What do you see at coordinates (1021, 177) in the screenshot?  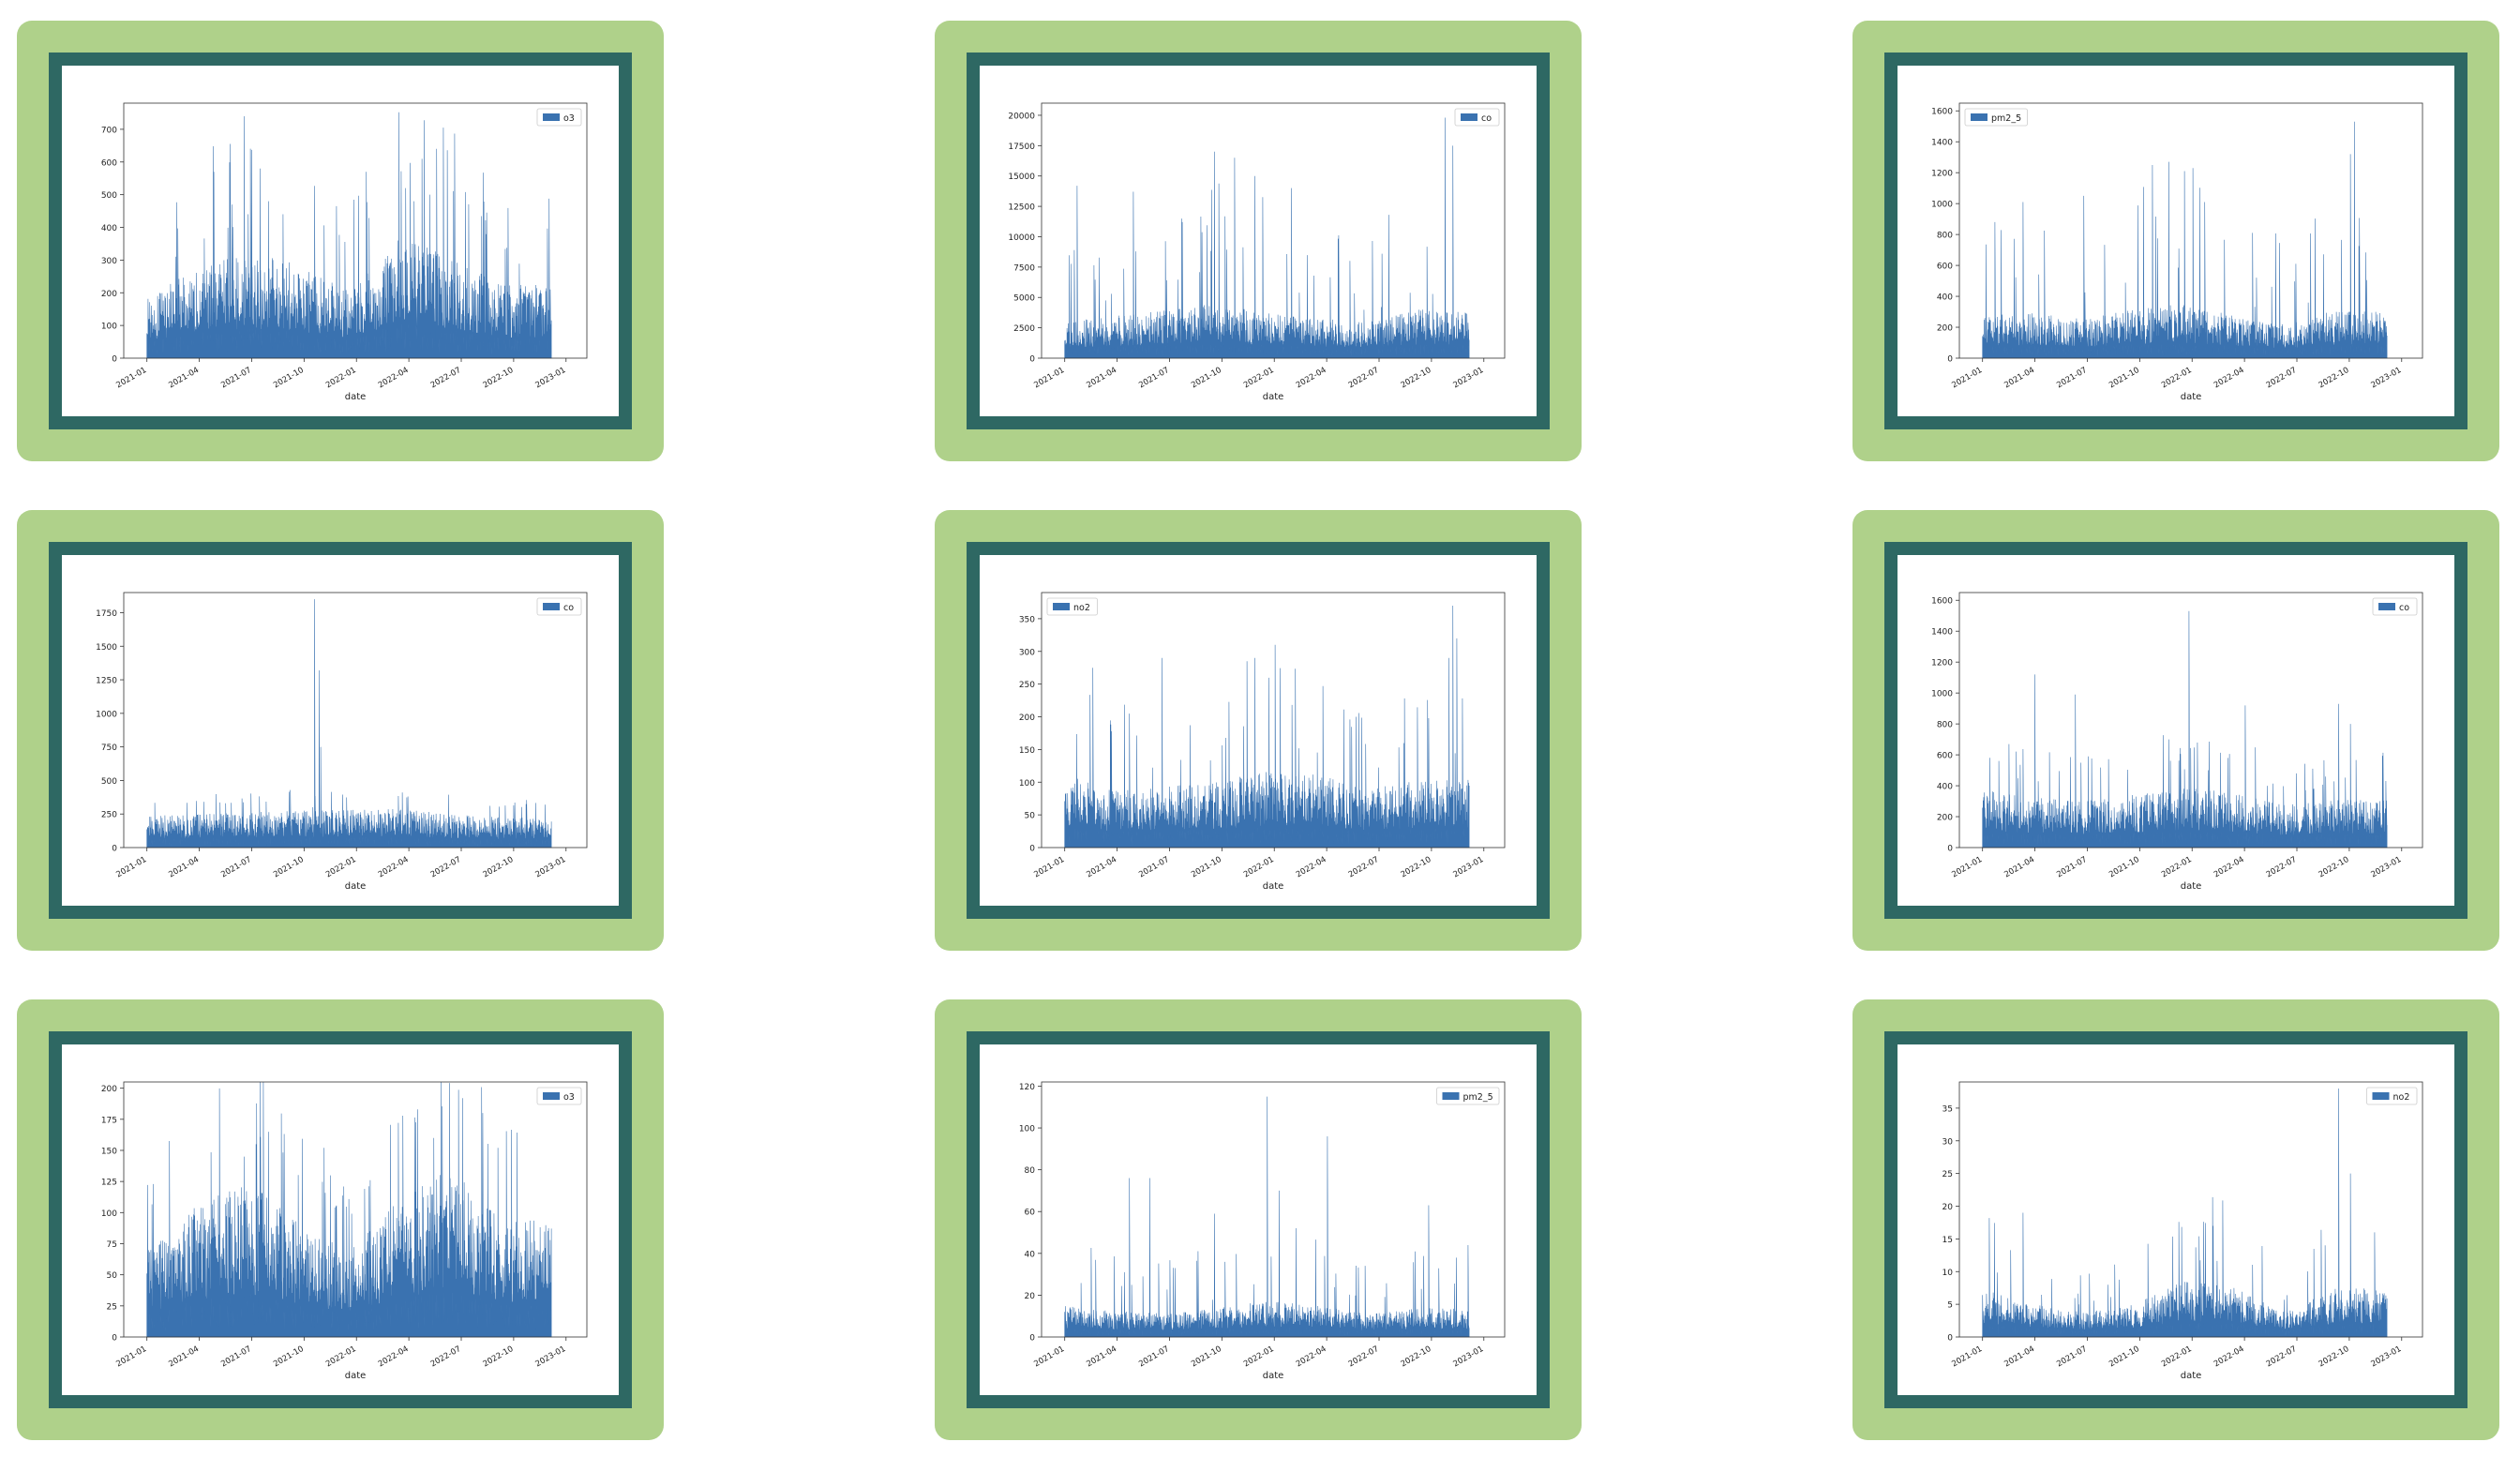 I see `y-tick-label: 15000` at bounding box center [1021, 177].